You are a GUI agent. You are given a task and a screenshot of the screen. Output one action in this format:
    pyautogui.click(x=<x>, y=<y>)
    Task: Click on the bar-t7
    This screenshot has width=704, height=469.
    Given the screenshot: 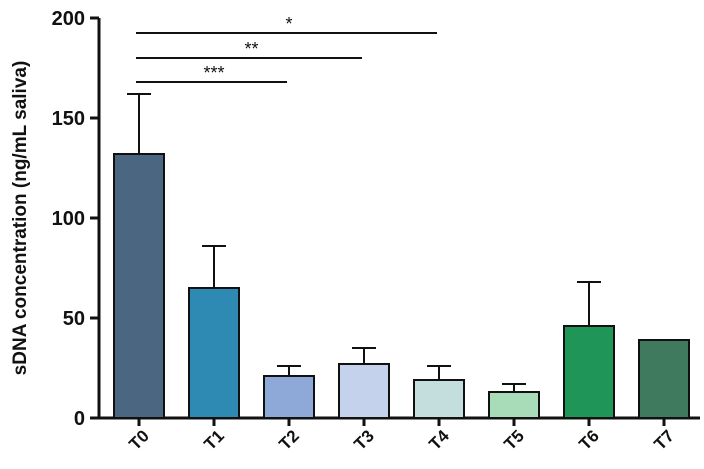 What is the action you would take?
    pyautogui.click(x=664, y=379)
    